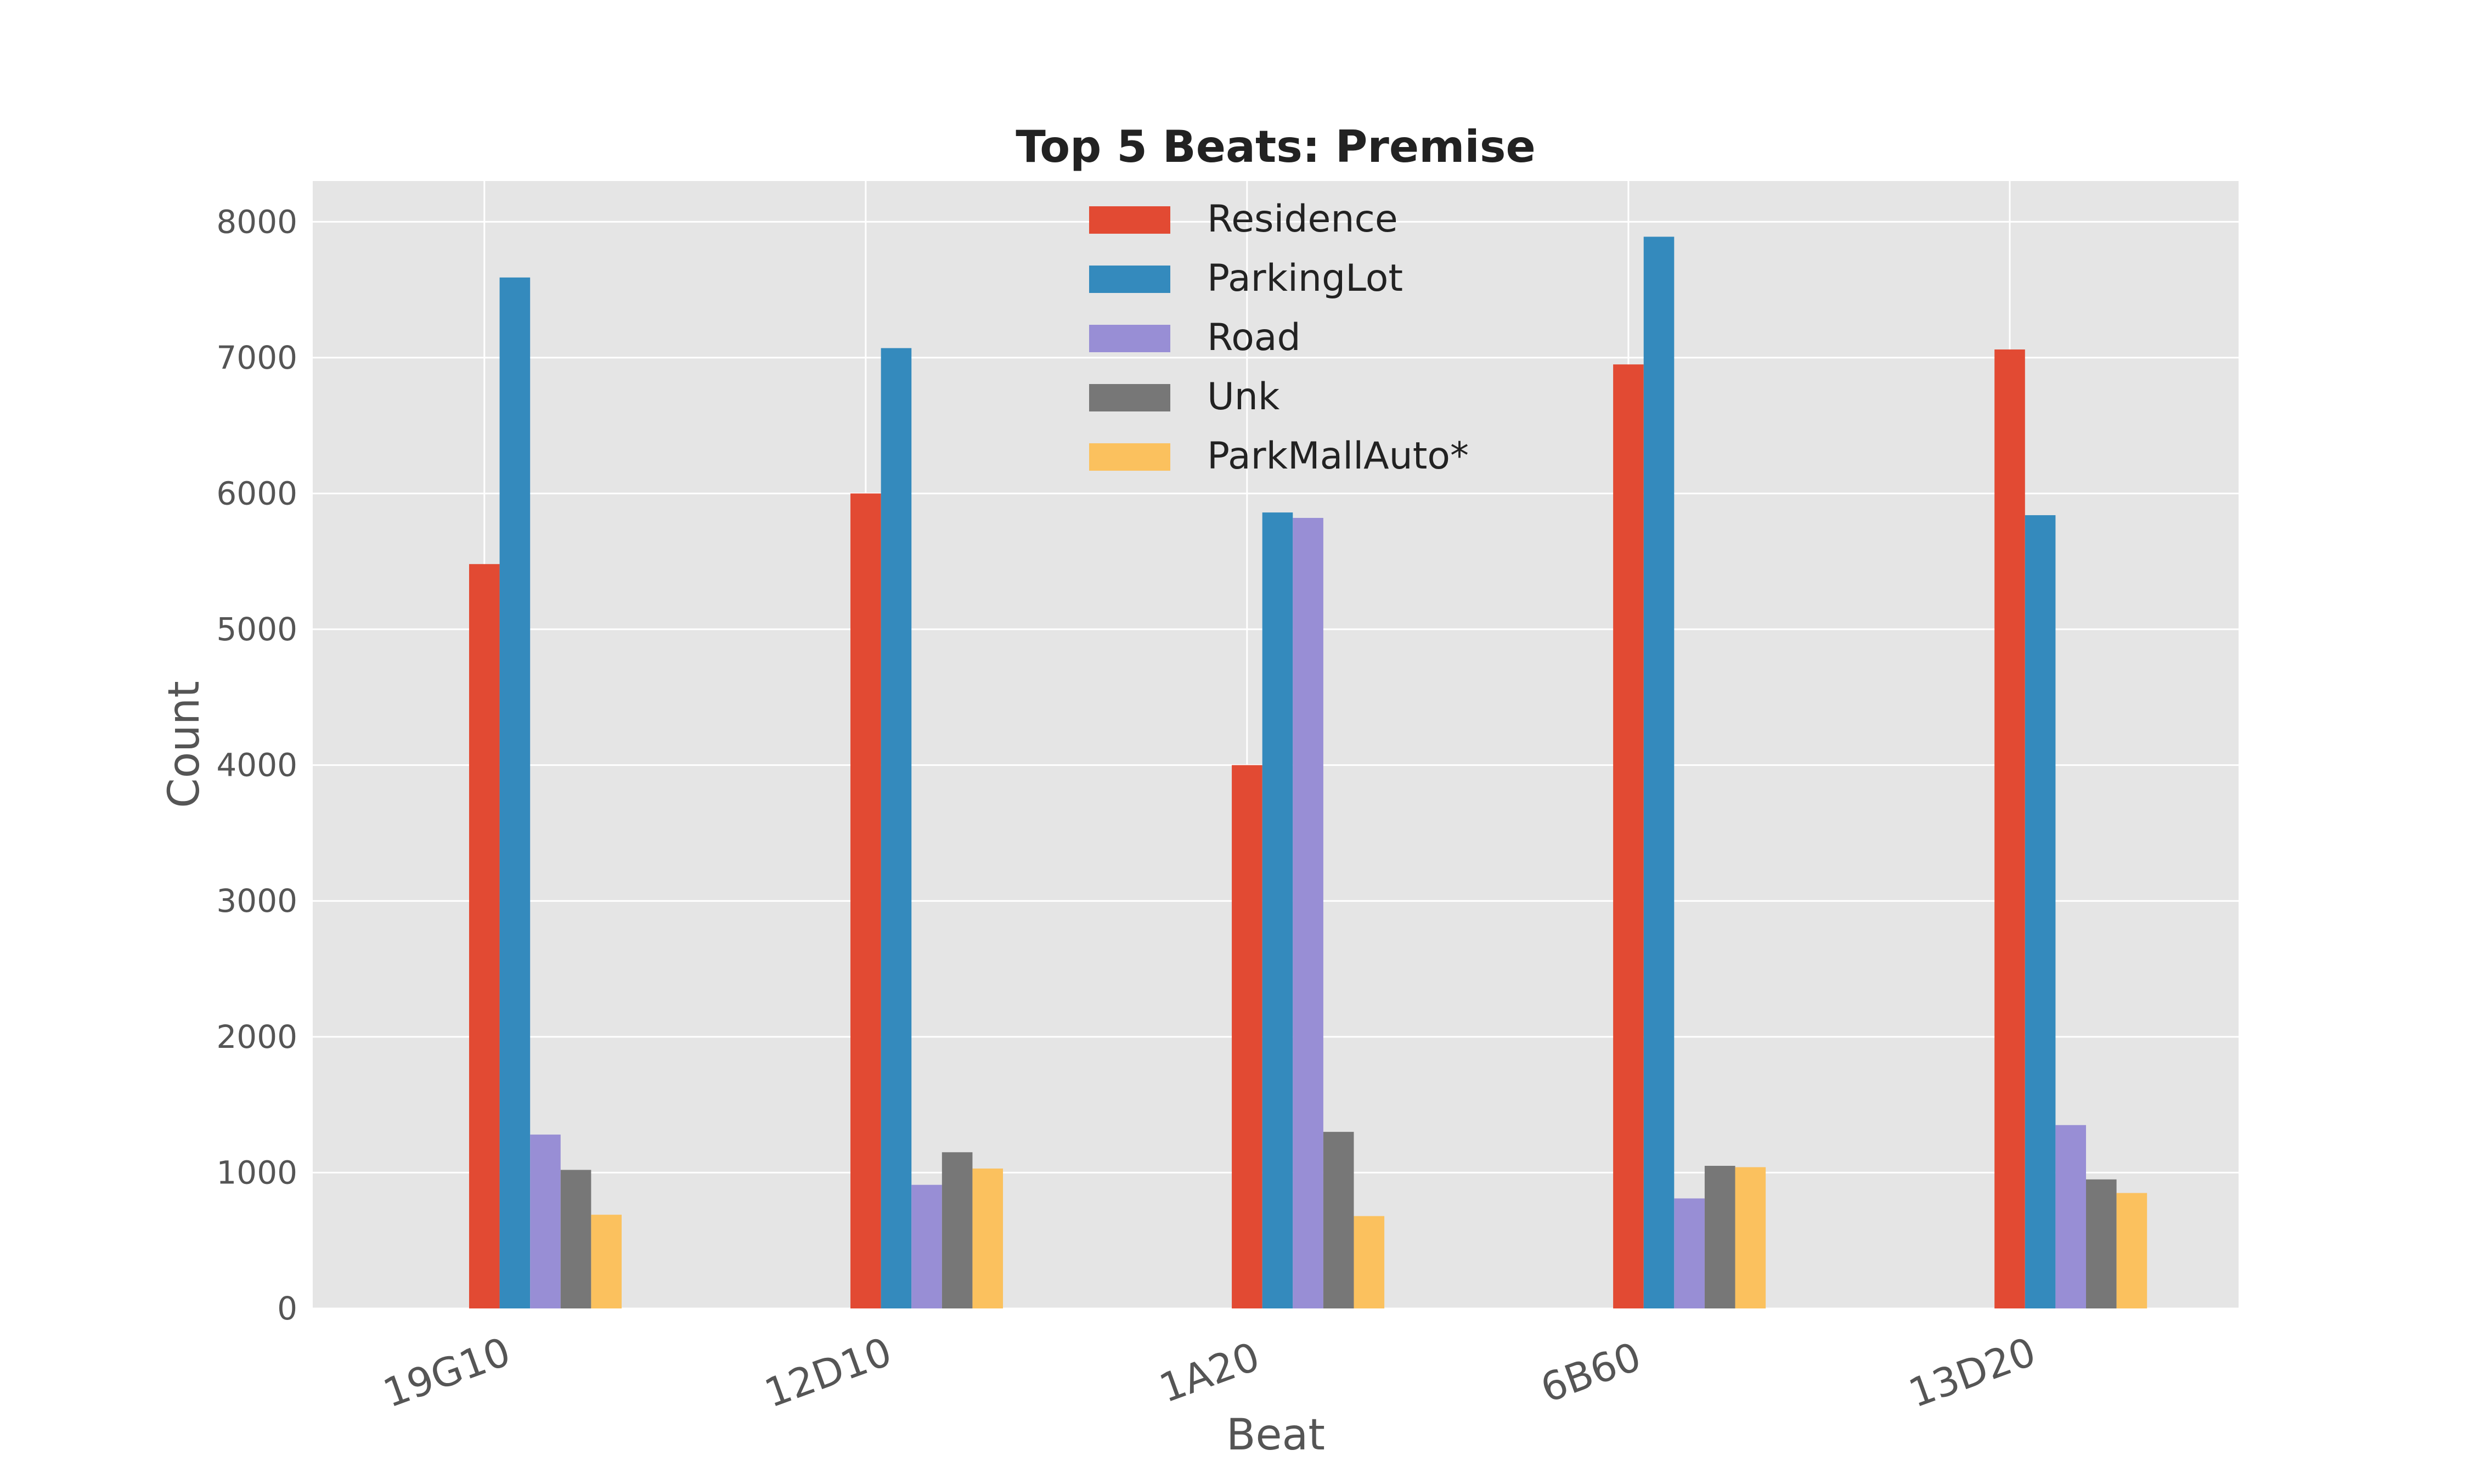 Image resolution: width=2469 pixels, height=1484 pixels. I want to click on legend-label: Unk, so click(1243, 397).